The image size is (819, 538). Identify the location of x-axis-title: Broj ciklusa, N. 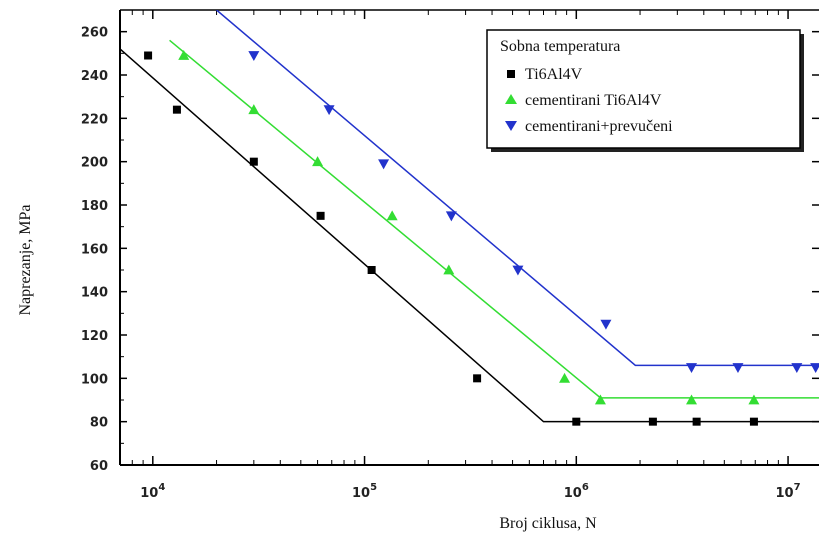
(548, 523).